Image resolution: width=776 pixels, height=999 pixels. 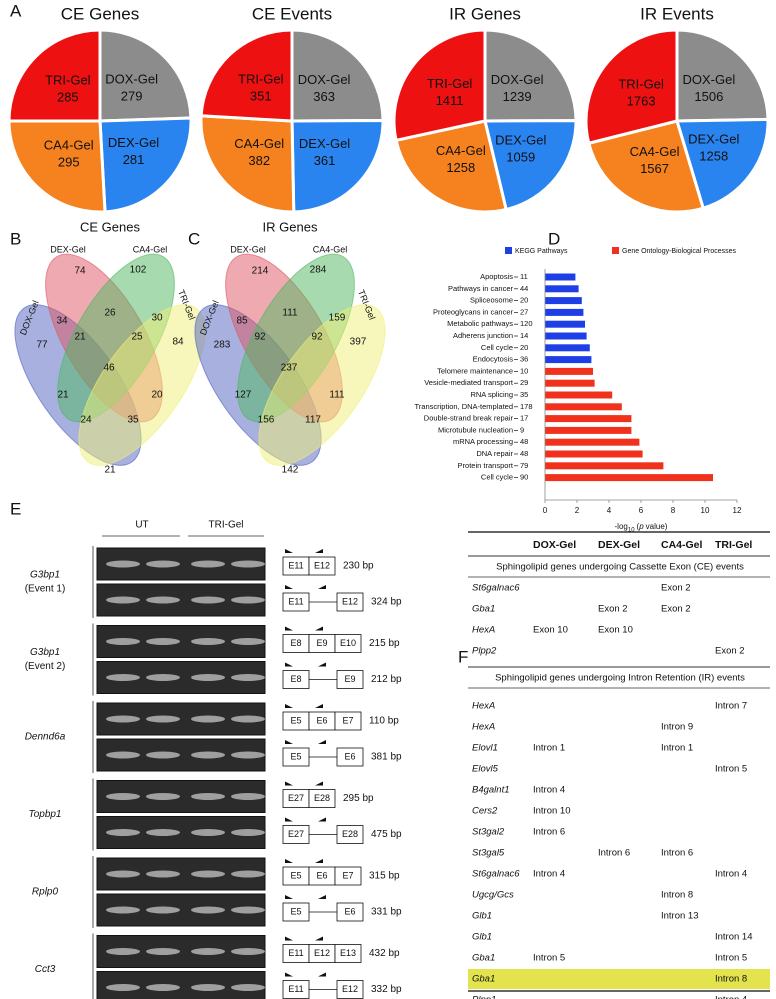 What do you see at coordinates (141, 525) in the screenshot?
I see `group-label: UT` at bounding box center [141, 525].